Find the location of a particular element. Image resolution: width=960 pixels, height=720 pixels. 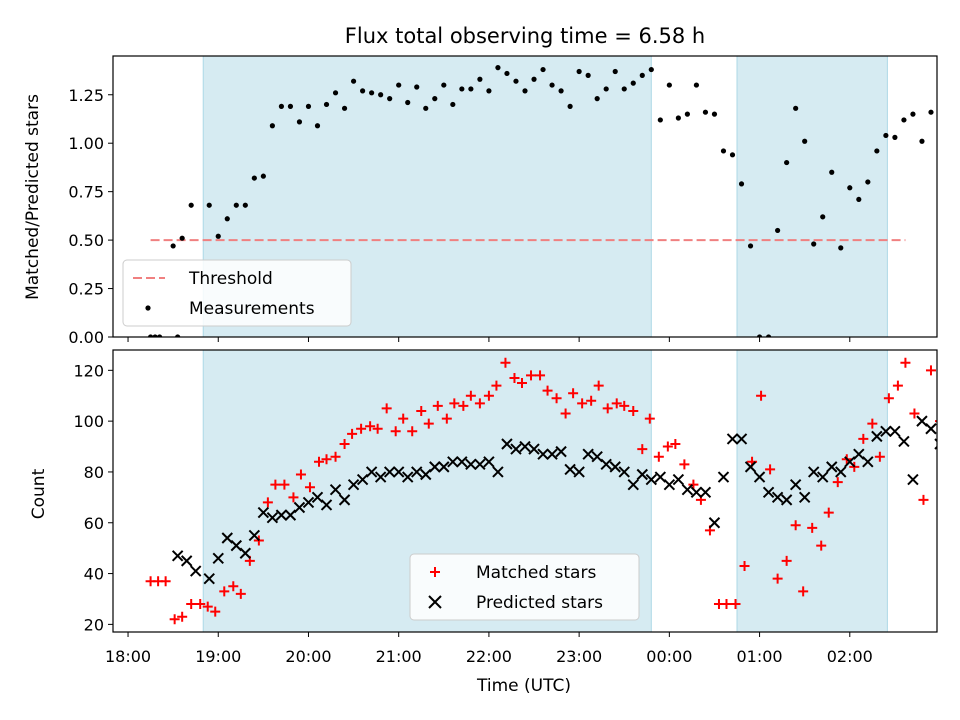

xtick-label: 21:00 is located at coordinates (399, 656).